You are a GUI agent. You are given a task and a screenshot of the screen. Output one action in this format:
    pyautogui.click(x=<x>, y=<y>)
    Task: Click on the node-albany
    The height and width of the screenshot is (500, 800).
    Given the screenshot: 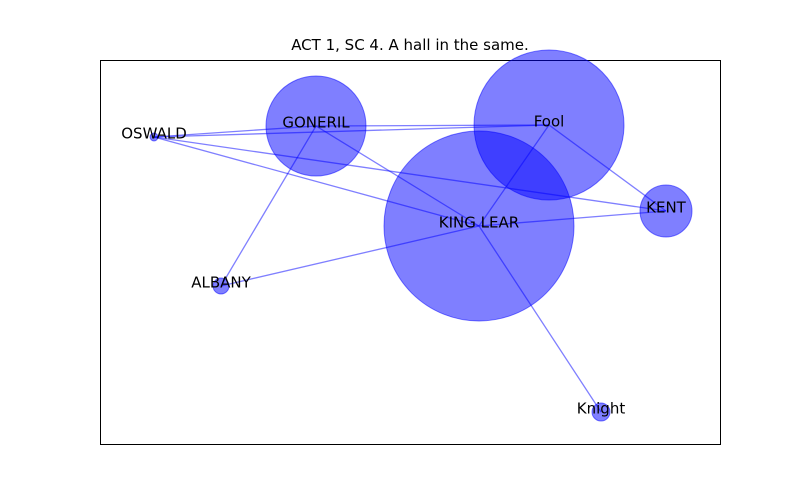 What is the action you would take?
    pyautogui.click(x=221, y=286)
    